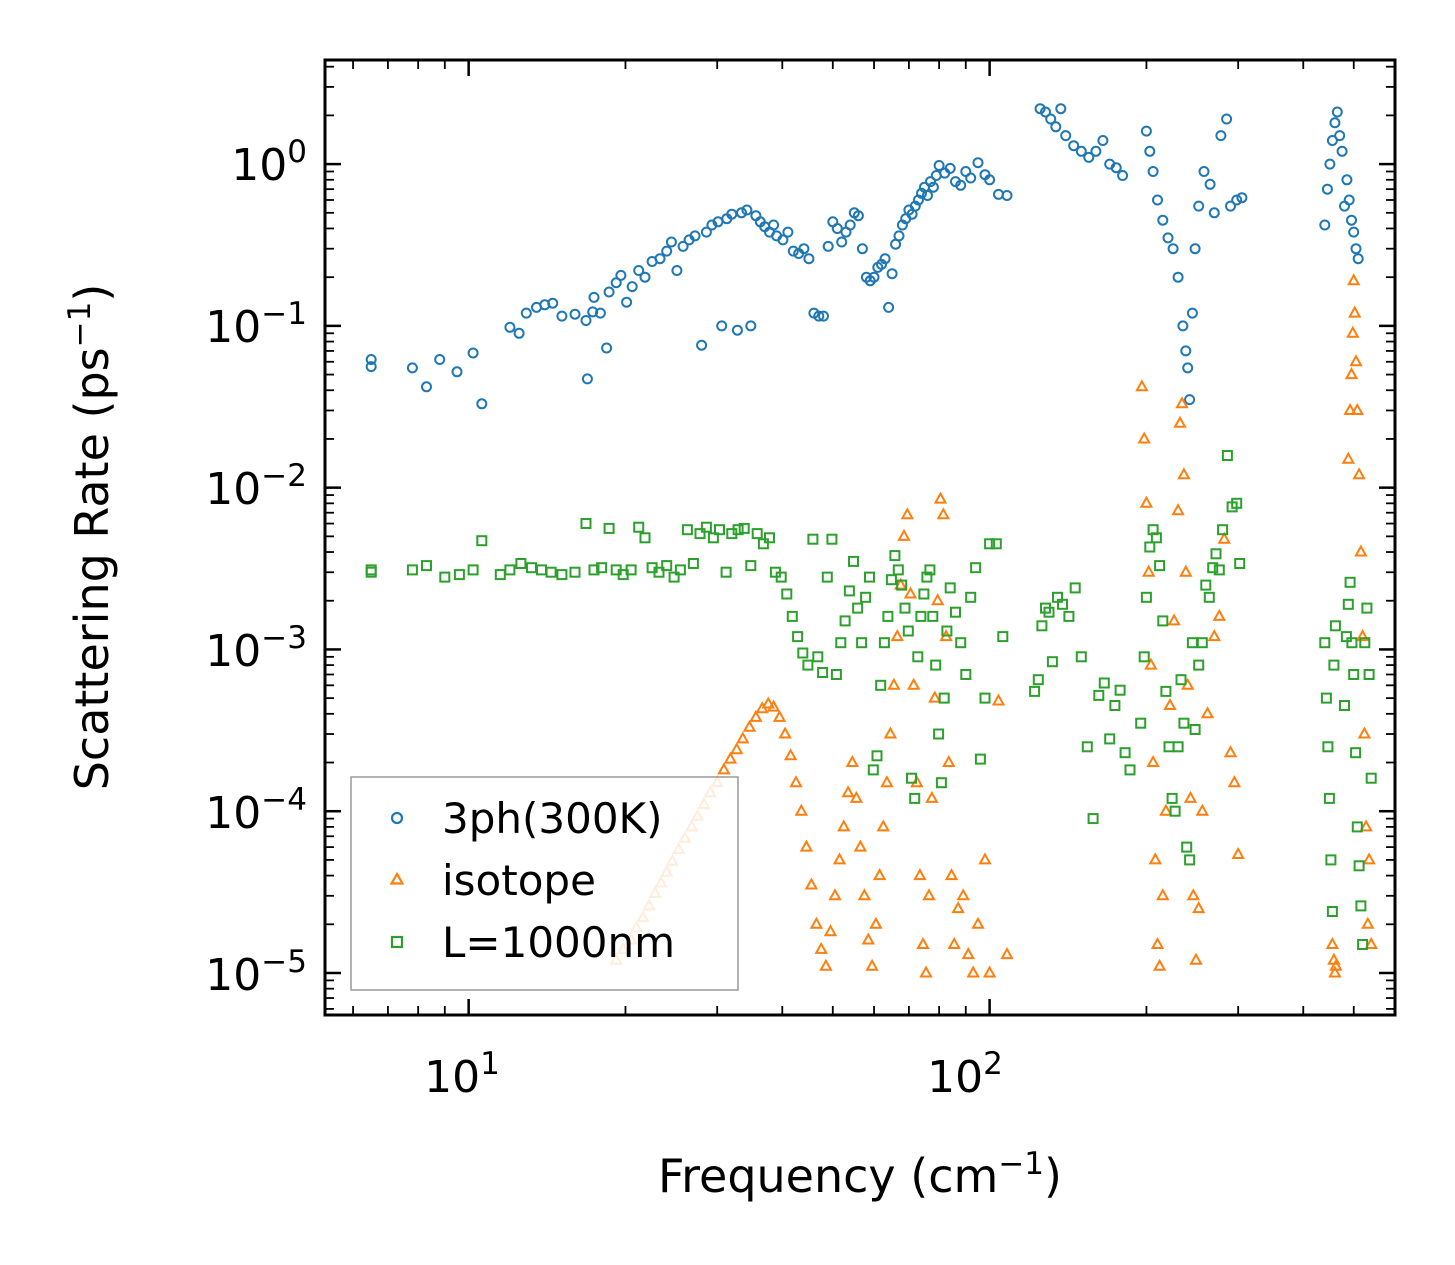  Describe the element at coordinates (552, 818) in the screenshot. I see `legend-label-3ph: 3ph(300K)` at that location.